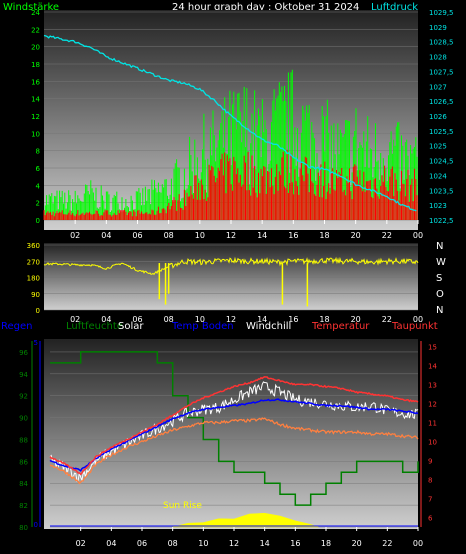  I want to click on winddir-series, so click(231, 266).